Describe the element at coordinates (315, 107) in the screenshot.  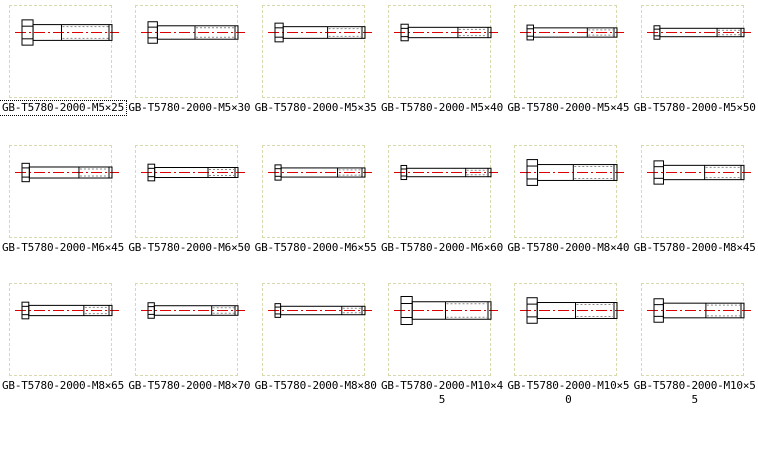
I see `part-label: GB-T5780-2000-M5×35` at that location.